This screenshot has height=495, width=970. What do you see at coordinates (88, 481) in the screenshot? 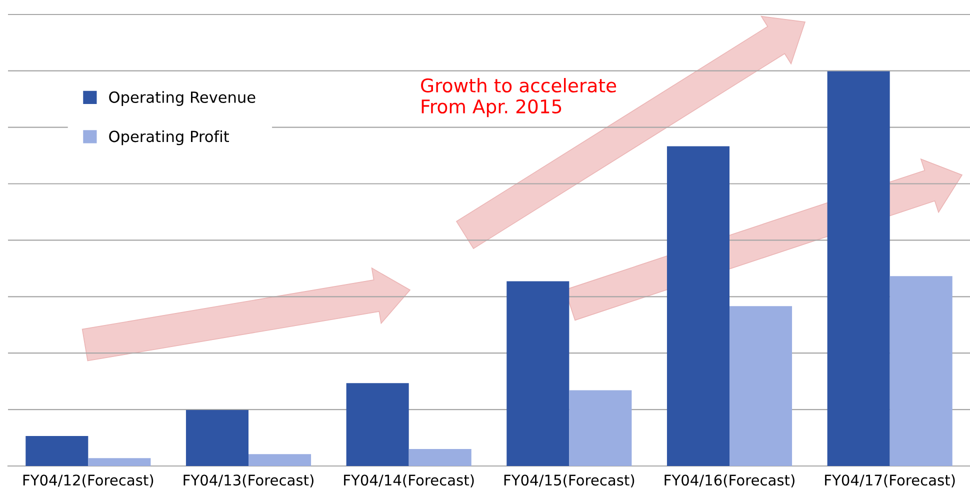
I see `x-tick-label: FY04/12(Forecast)` at bounding box center [88, 481].